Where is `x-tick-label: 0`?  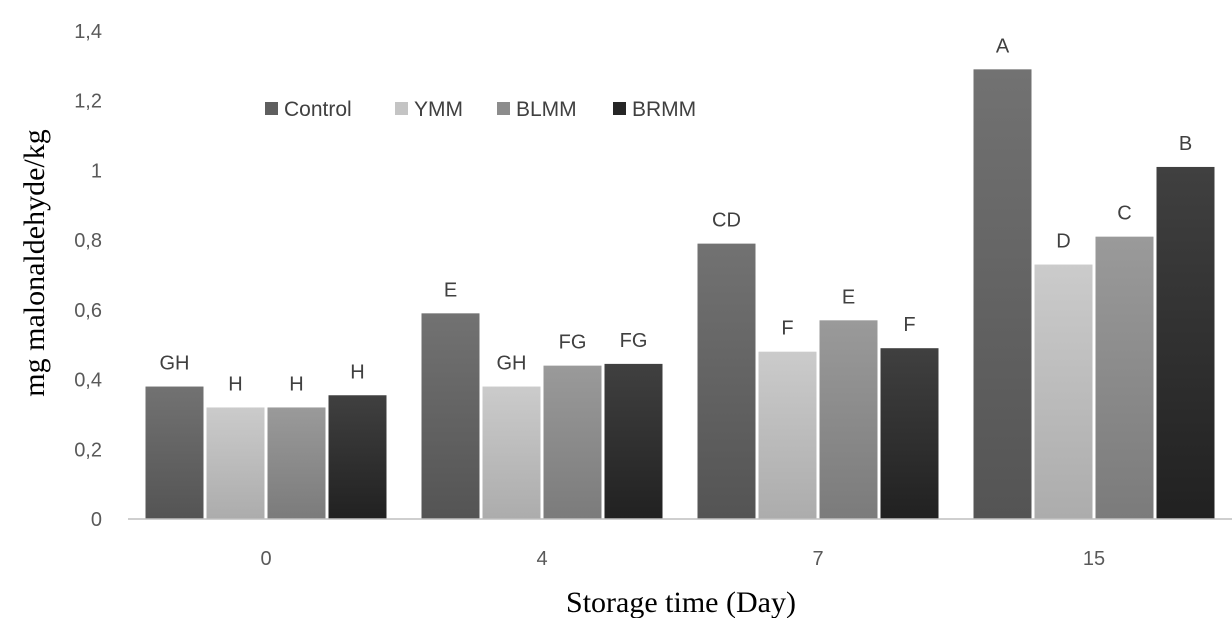
x-tick-label: 0 is located at coordinates (265, 559).